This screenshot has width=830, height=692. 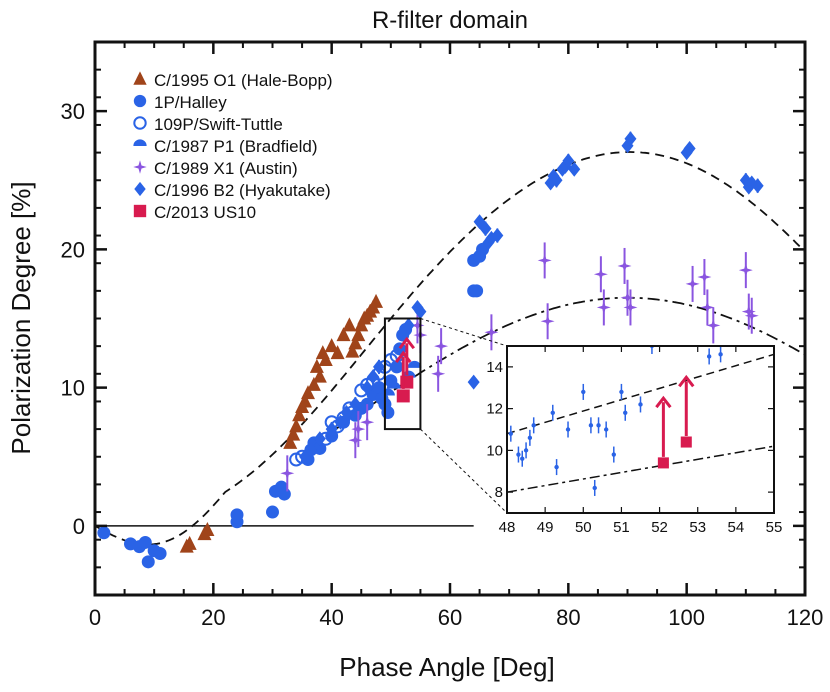 I want to click on legend-item: C/2013 US10, so click(x=194, y=212).